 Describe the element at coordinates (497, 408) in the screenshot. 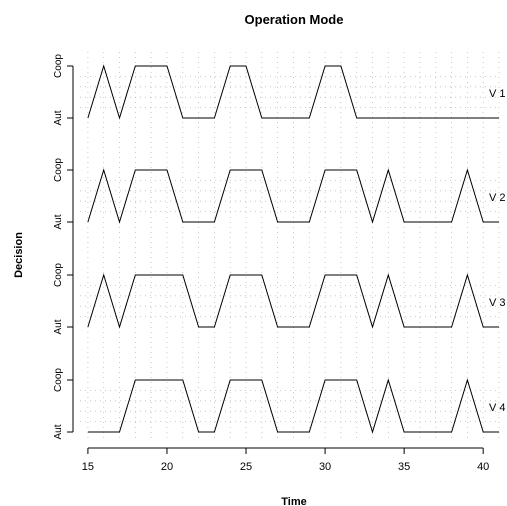

I see `series-label-v4: V 4` at that location.